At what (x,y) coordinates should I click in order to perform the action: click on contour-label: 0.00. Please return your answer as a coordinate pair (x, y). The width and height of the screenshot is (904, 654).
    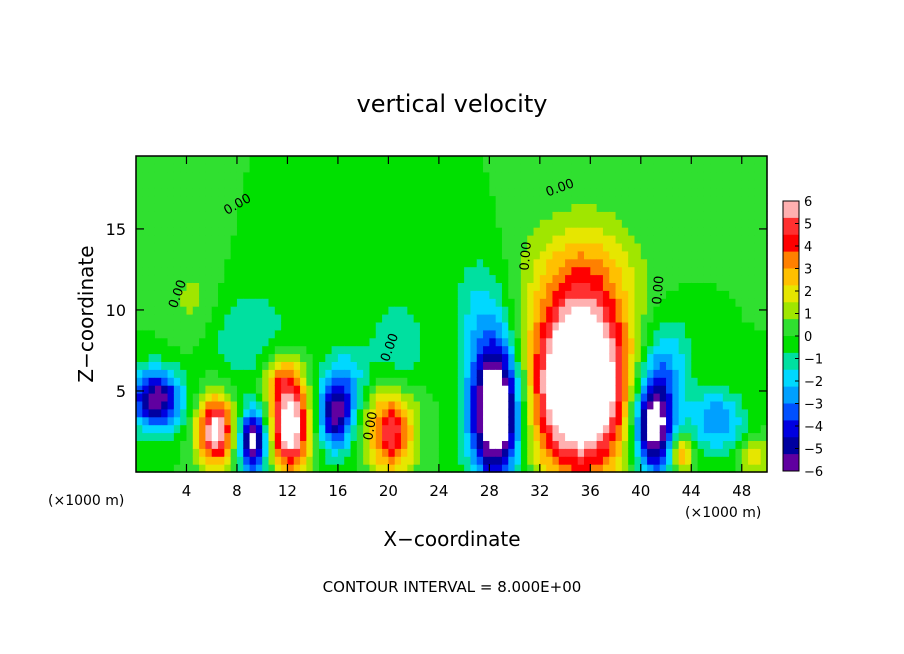
    Looking at the image, I should click on (526, 256).